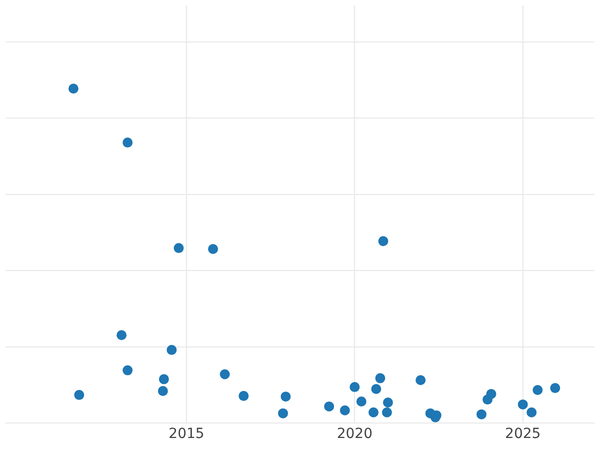 This screenshot has width=600, height=450. Describe the element at coordinates (354, 434) in the screenshot. I see `x-tick-label: 2020` at that location.